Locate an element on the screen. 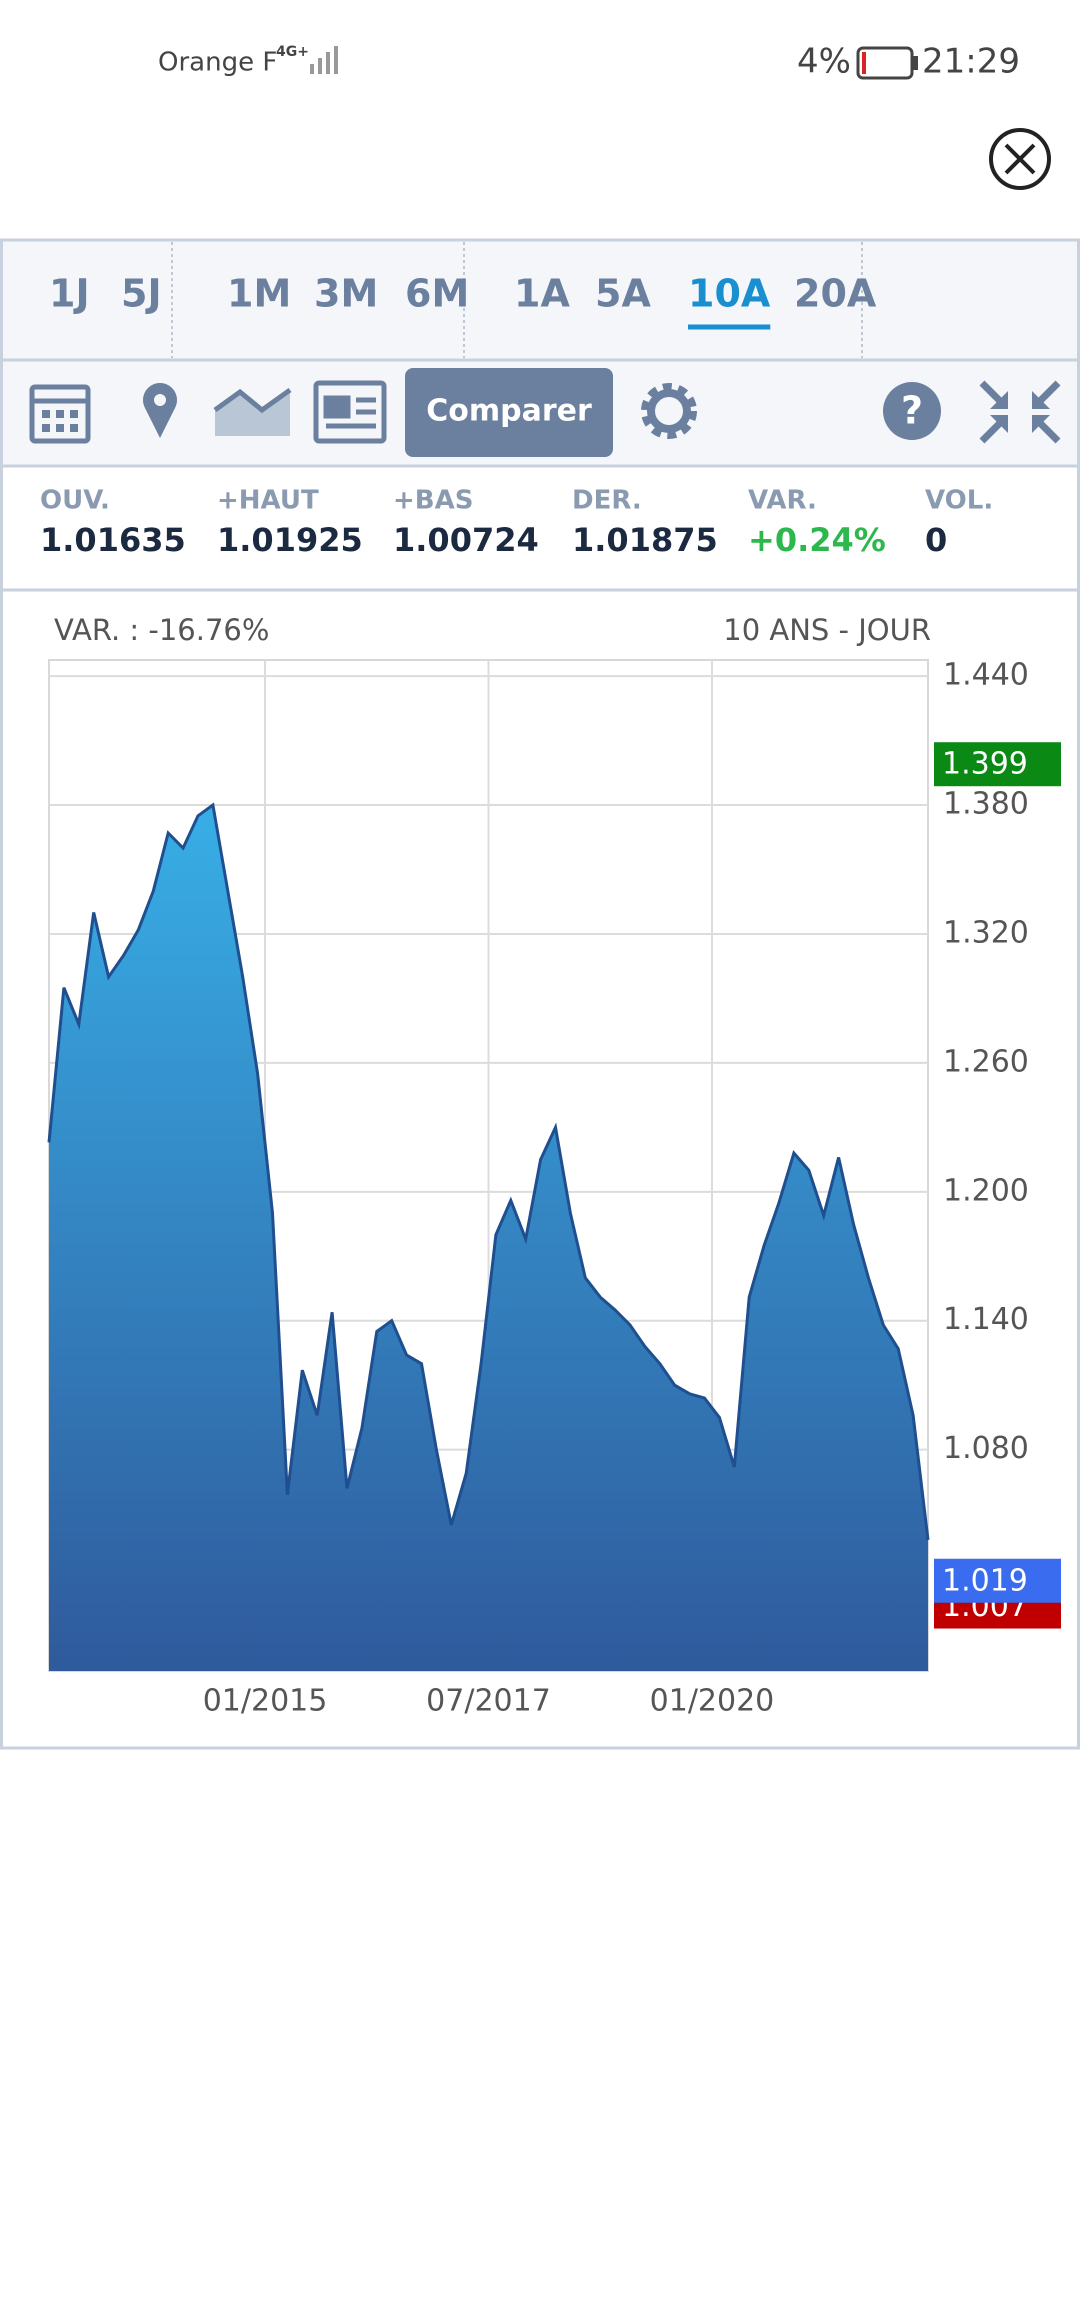  y-tick-label: 1.200 is located at coordinates (986, 1190).